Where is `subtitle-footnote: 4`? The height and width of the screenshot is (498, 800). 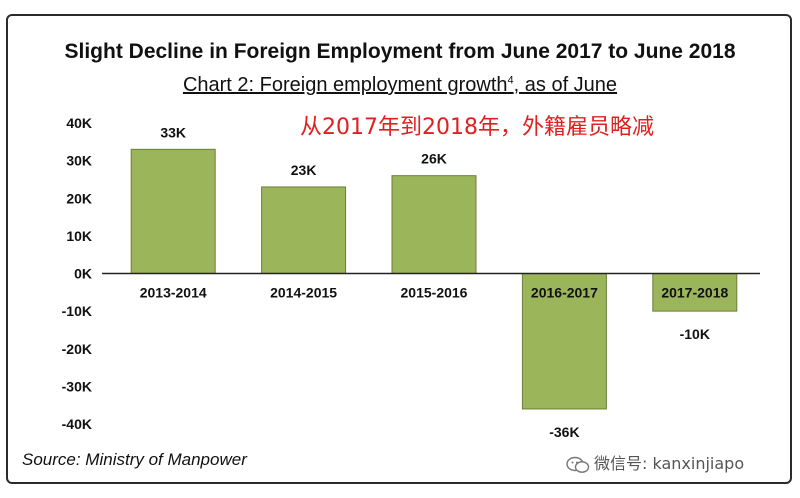
subtitle-footnote: 4 is located at coordinates (510, 80).